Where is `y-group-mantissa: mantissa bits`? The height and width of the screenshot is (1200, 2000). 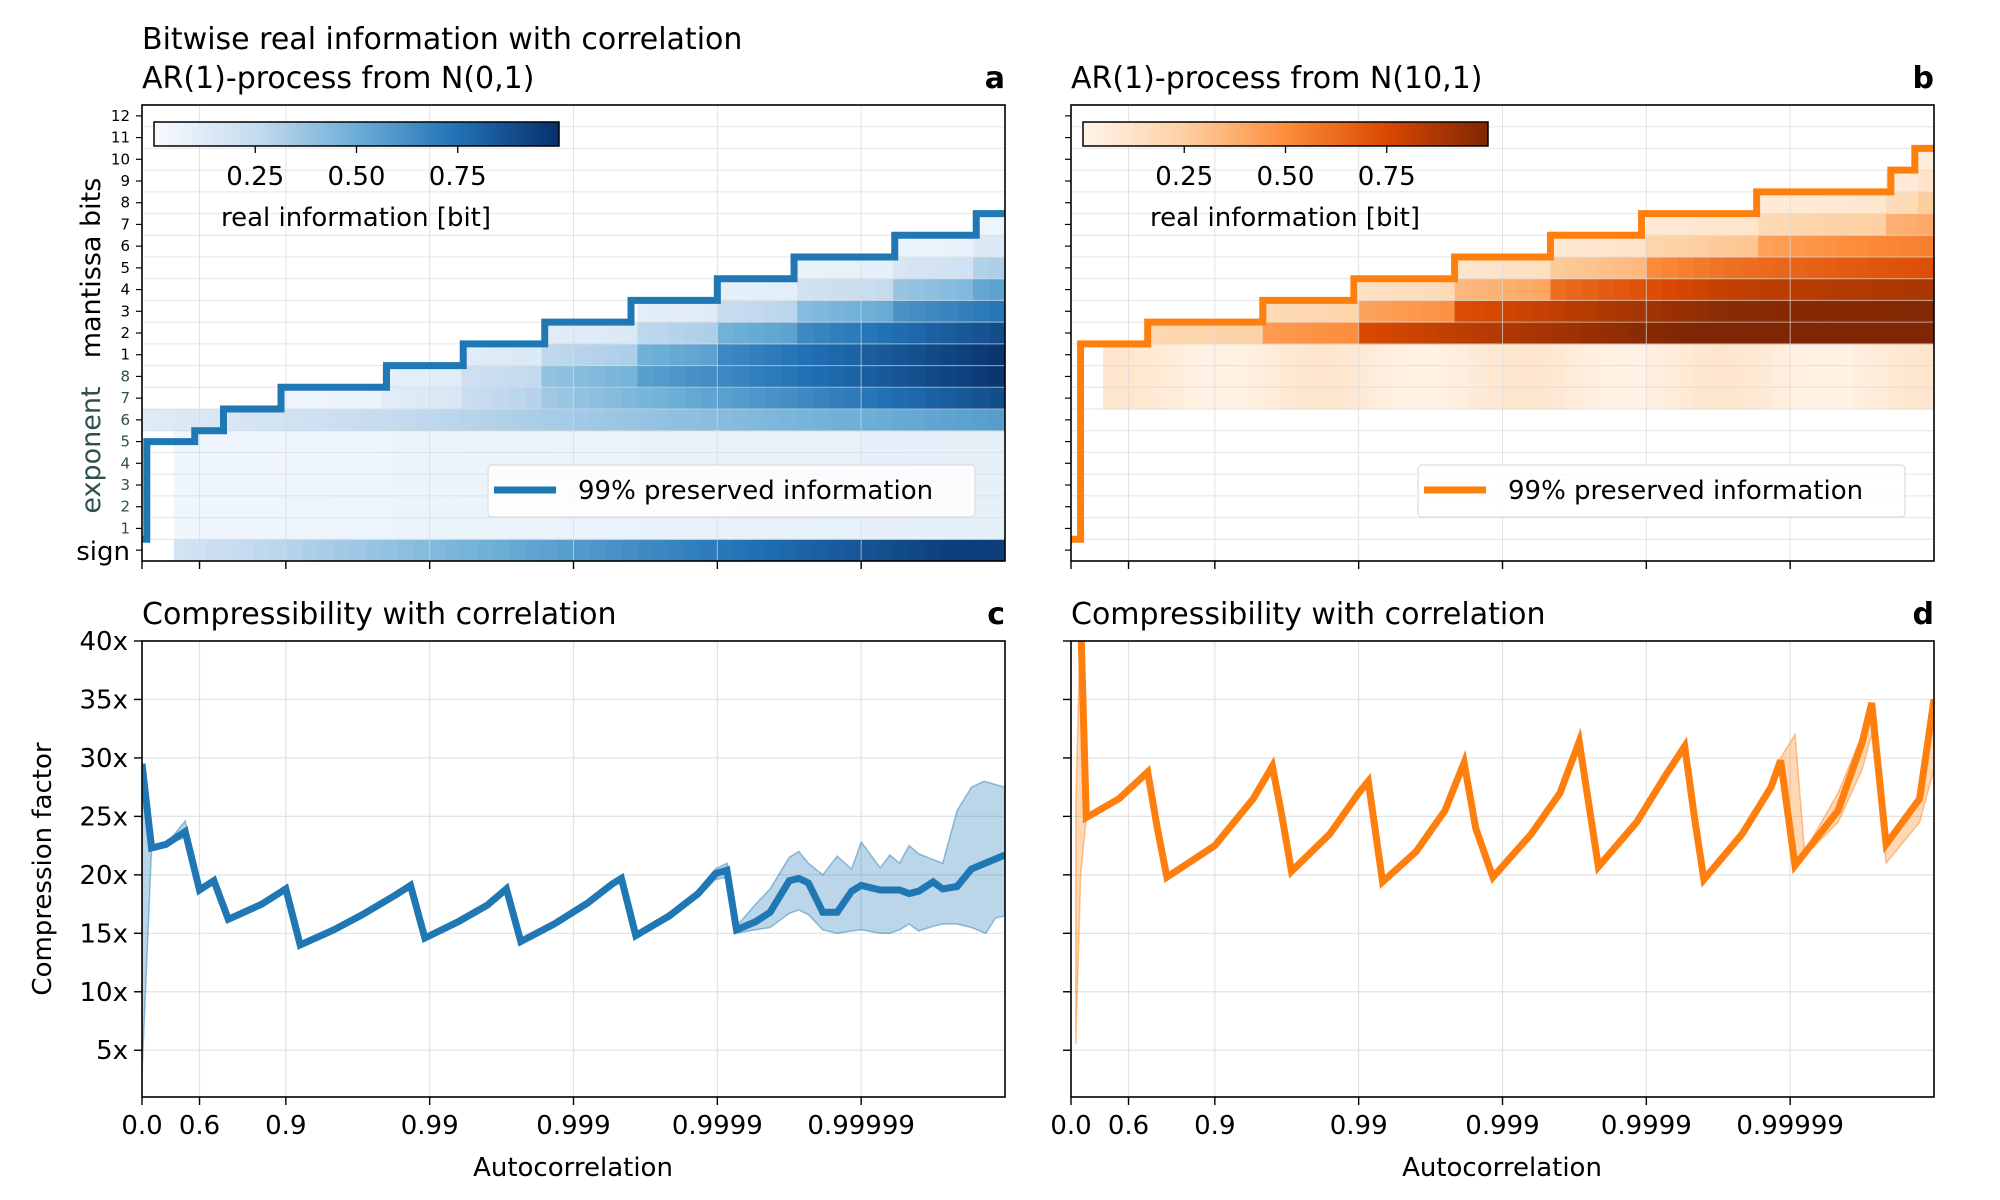
y-group-mantissa: mantissa bits is located at coordinates (91, 268).